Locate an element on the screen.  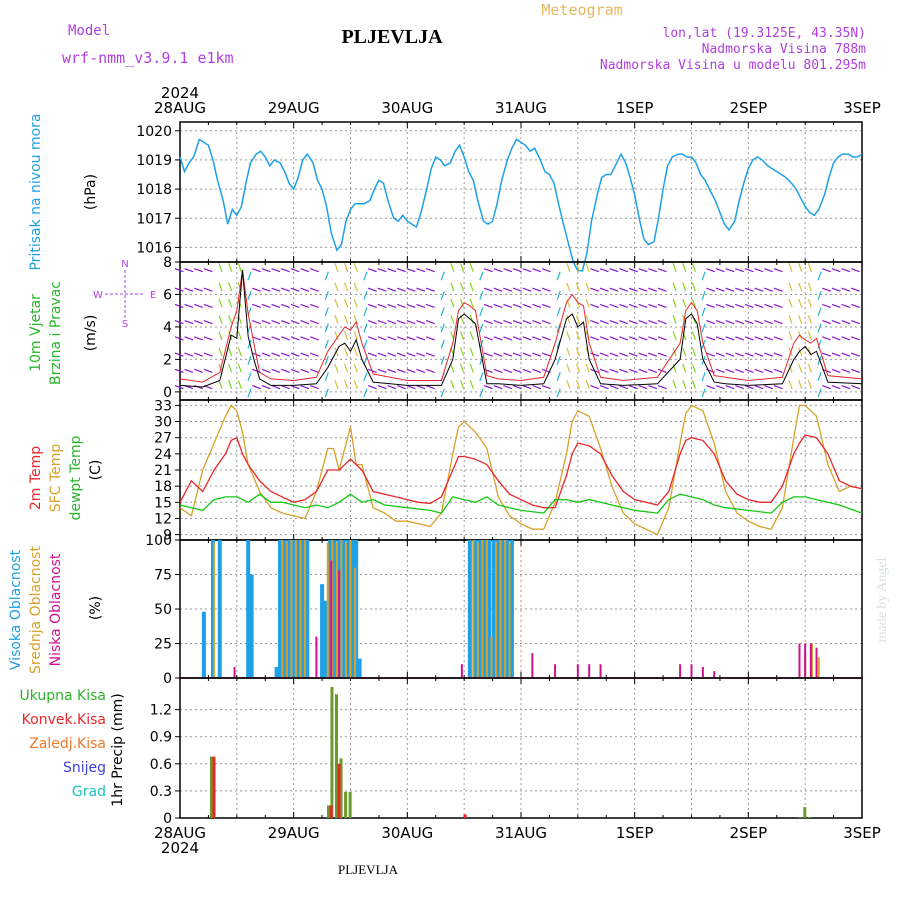
y-tick-label: 30 is located at coordinates (163, 423).